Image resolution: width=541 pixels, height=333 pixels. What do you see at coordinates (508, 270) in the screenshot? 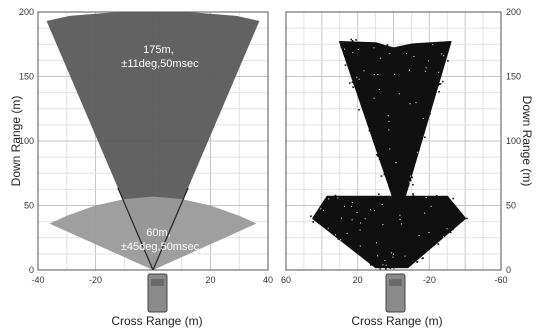
I see `y-tick-label: 0` at bounding box center [508, 270].